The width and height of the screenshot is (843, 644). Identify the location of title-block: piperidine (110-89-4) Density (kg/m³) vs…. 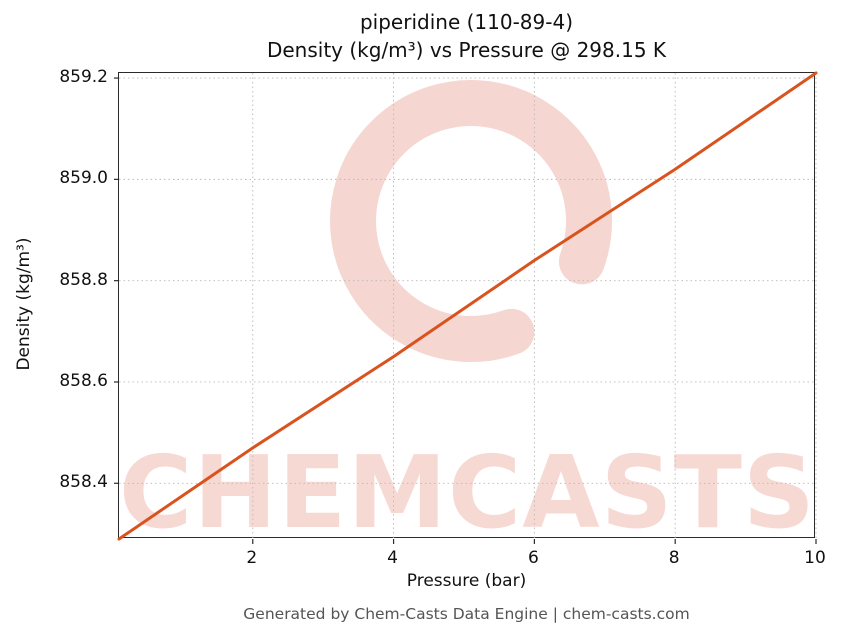
(466, 36).